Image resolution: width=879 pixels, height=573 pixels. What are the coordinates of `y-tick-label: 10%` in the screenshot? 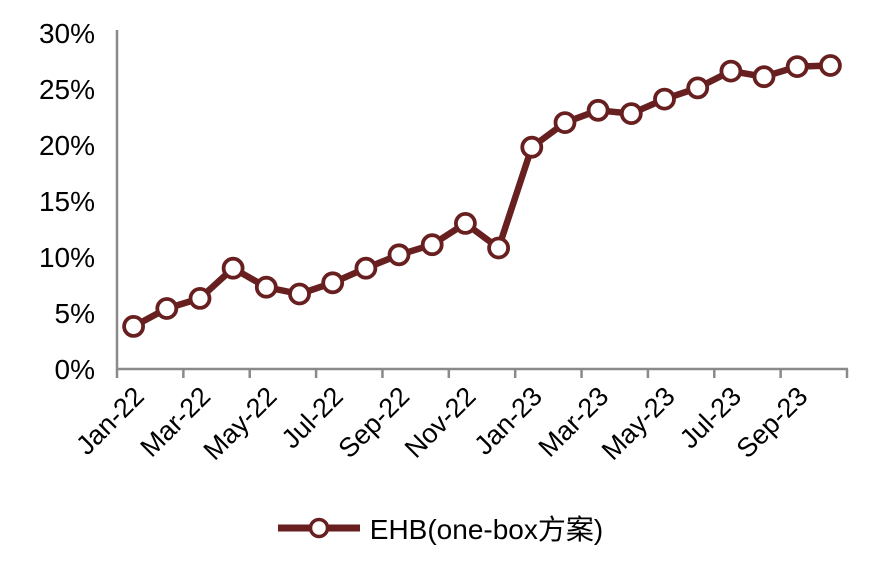 It's located at (67, 257).